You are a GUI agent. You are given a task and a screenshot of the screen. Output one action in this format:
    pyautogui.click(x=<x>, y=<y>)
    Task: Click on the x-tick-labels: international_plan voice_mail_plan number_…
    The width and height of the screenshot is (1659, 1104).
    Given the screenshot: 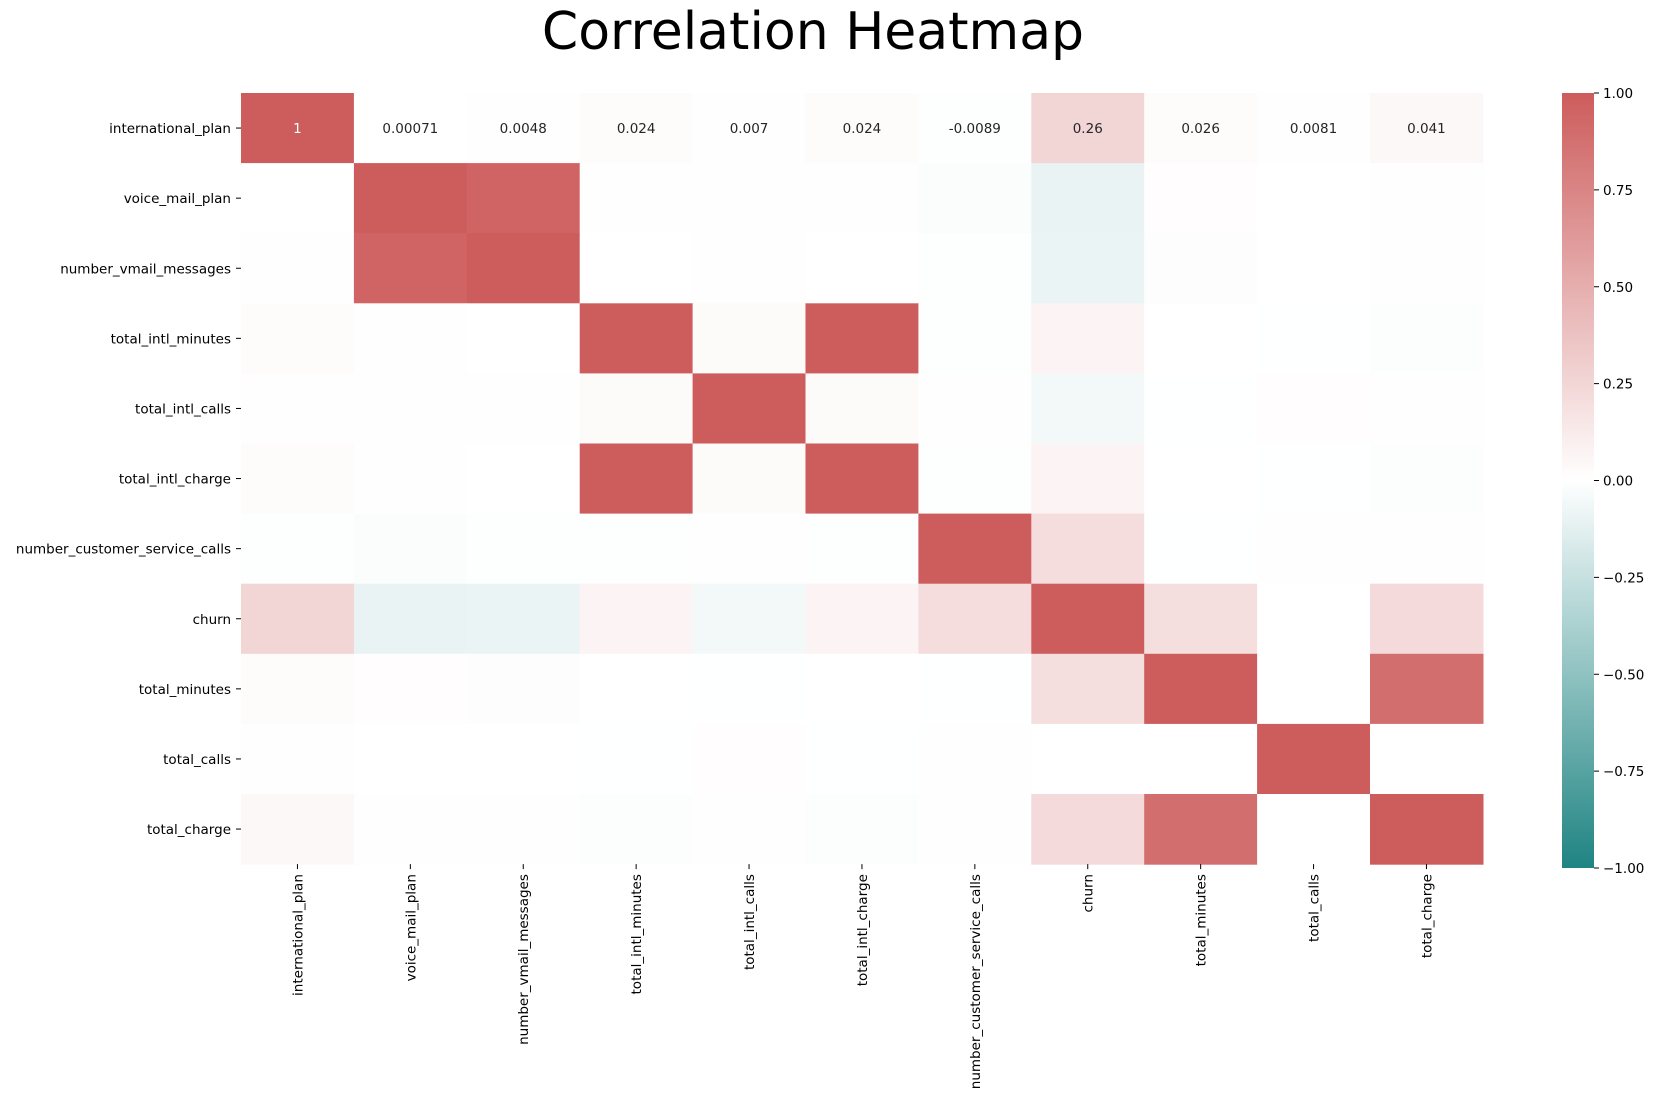 What is the action you would take?
    pyautogui.click(x=862, y=976)
    